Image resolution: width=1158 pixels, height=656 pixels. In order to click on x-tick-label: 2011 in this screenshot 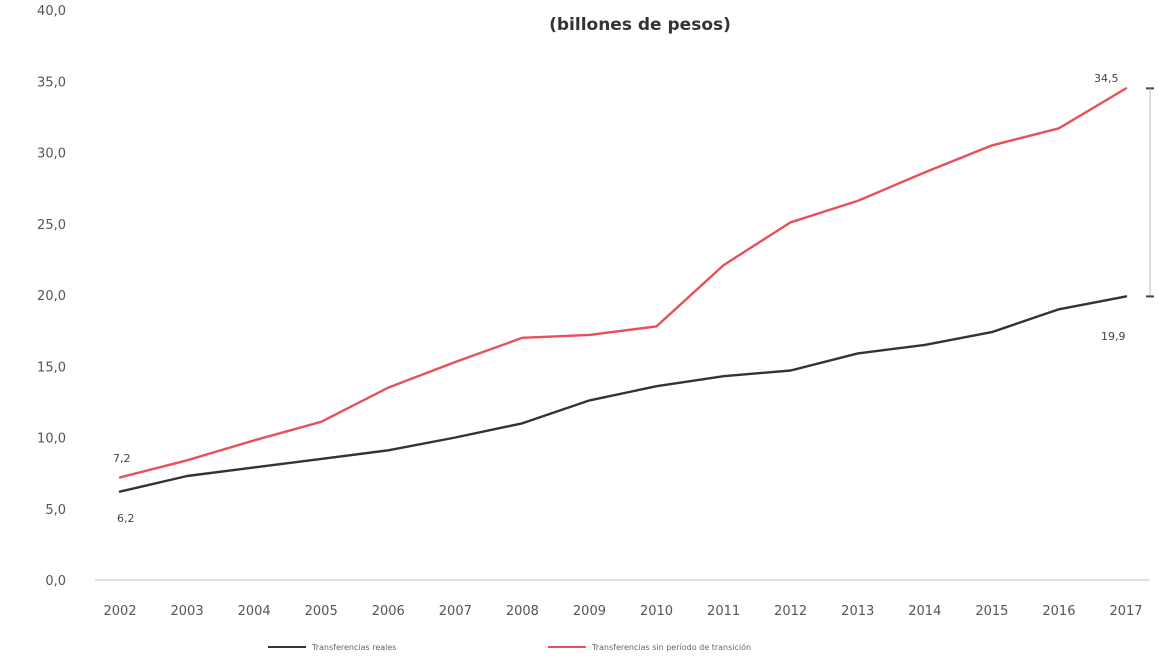, I will do `click(723, 611)`.